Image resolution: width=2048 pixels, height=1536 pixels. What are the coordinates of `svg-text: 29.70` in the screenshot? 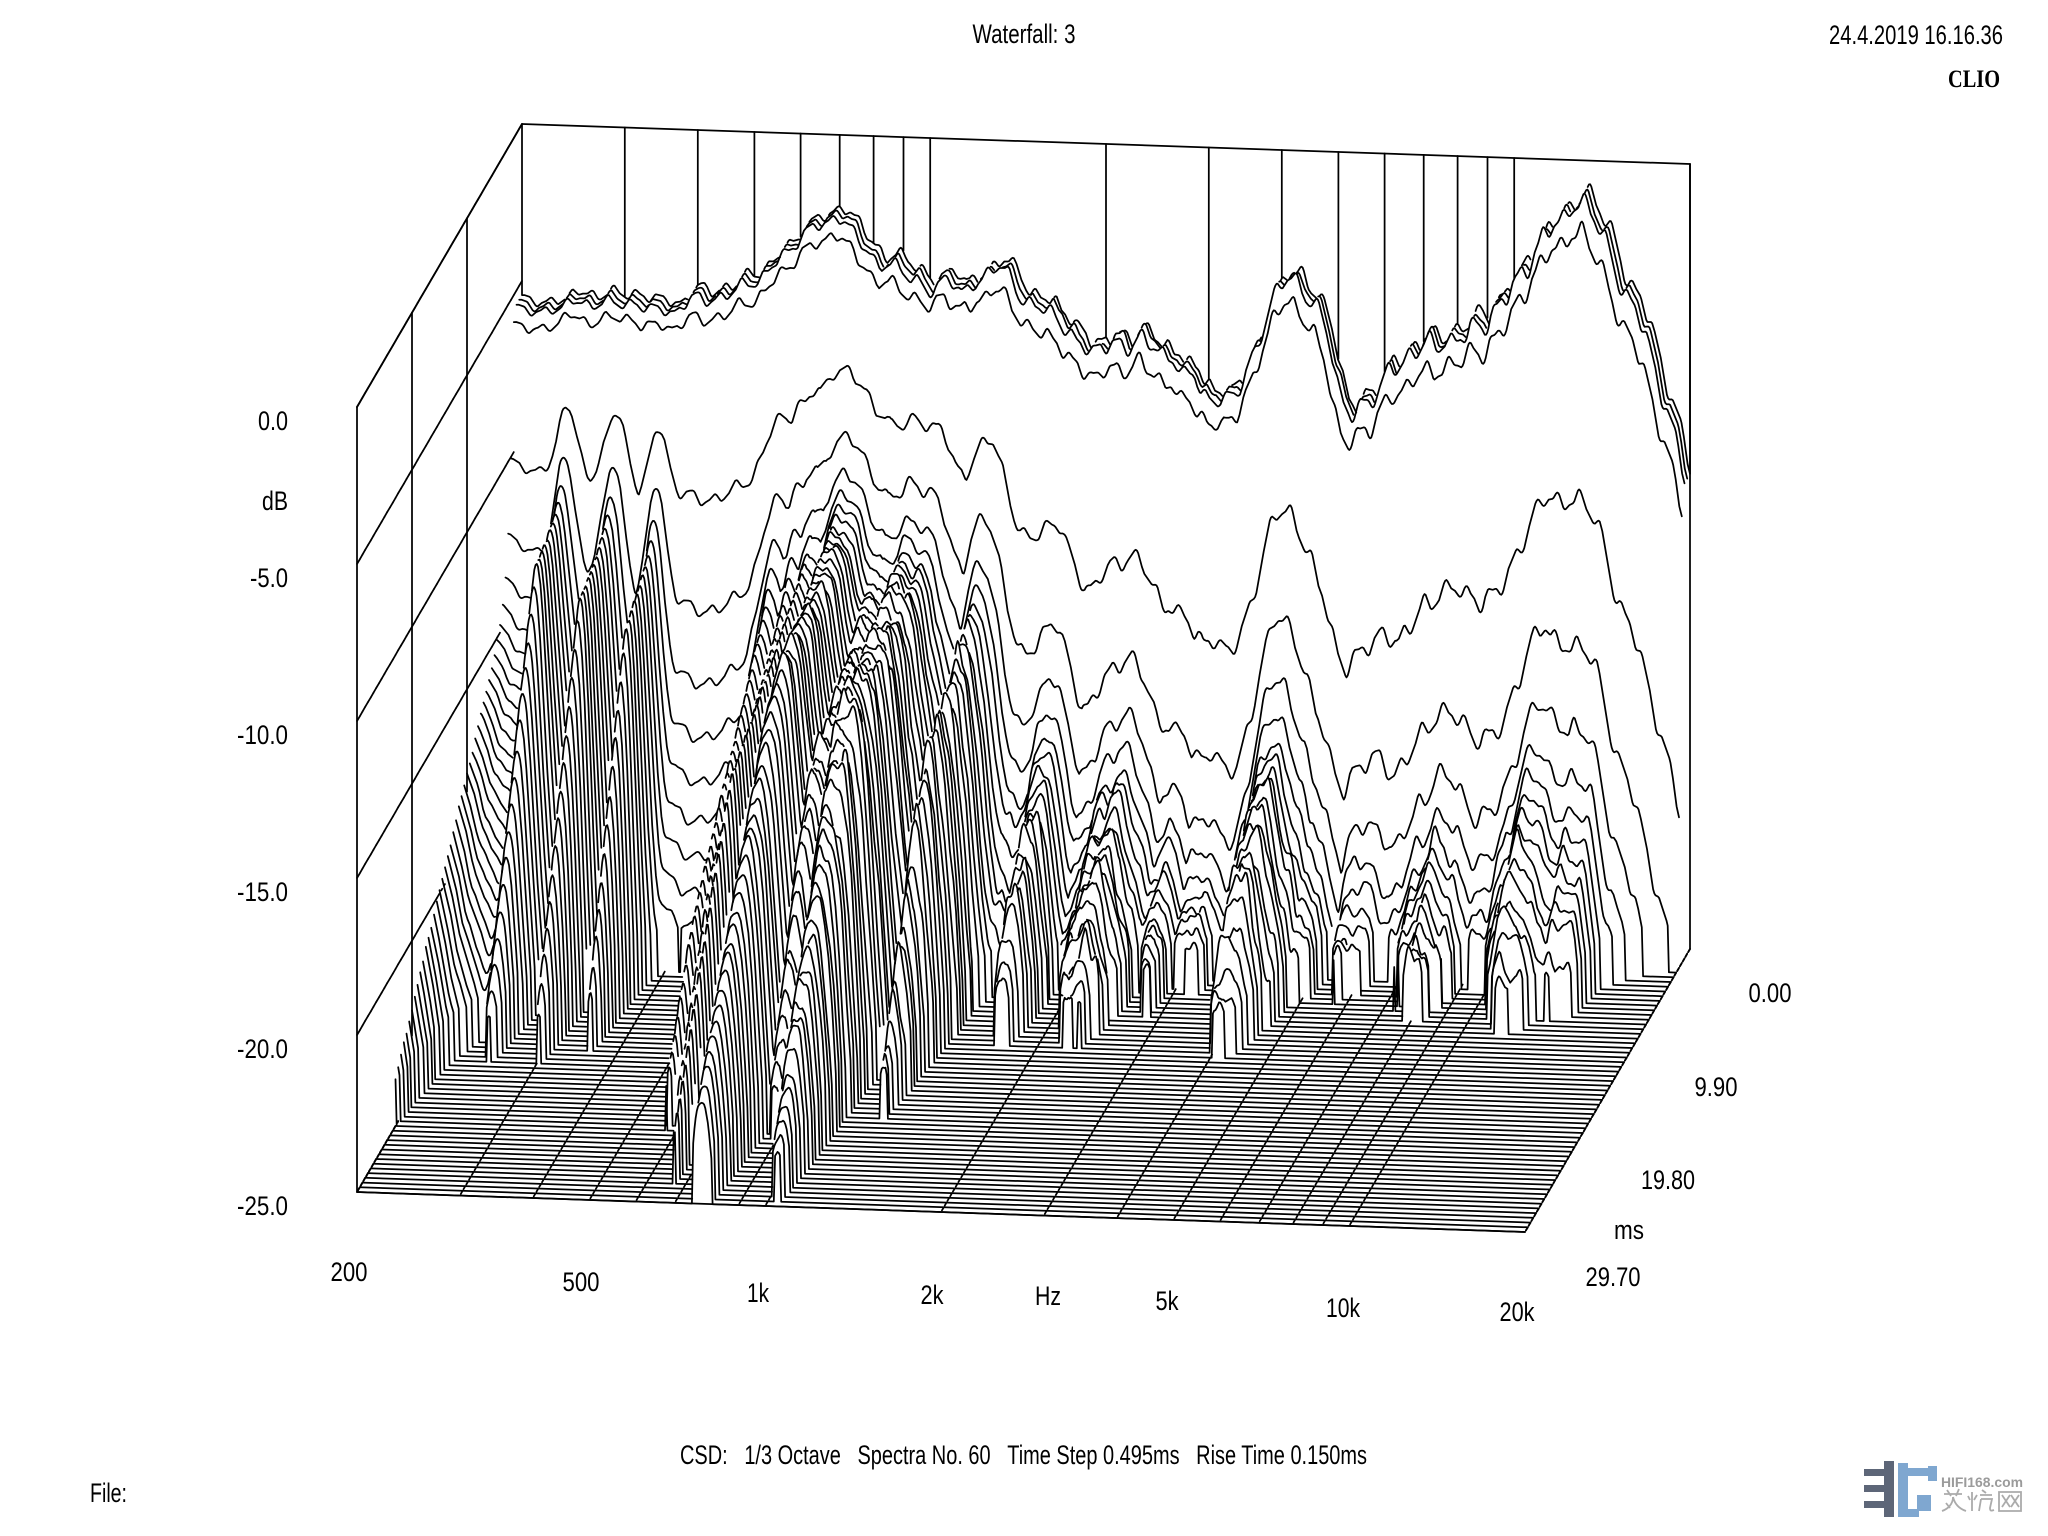 It's located at (1613, 1277).